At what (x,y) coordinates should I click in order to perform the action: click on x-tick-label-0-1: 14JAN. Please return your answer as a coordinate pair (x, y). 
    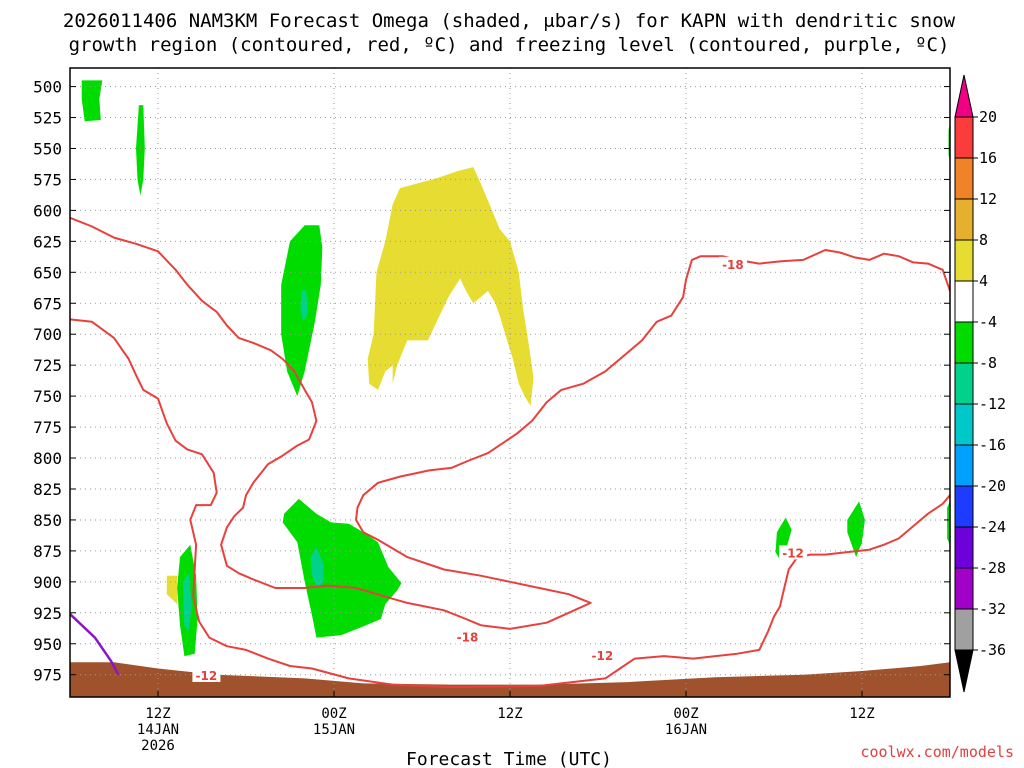
    Looking at the image, I should click on (158, 730).